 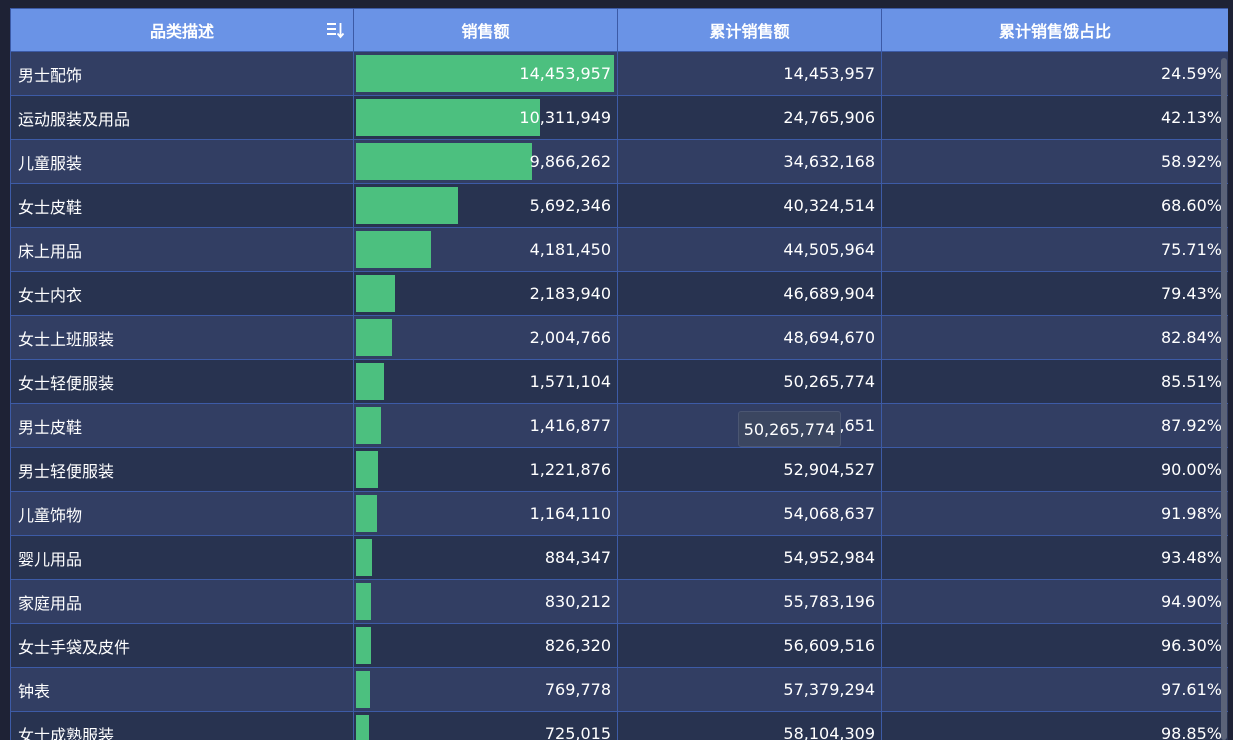 I want to click on header-sales: 销售额, so click(x=485, y=30).